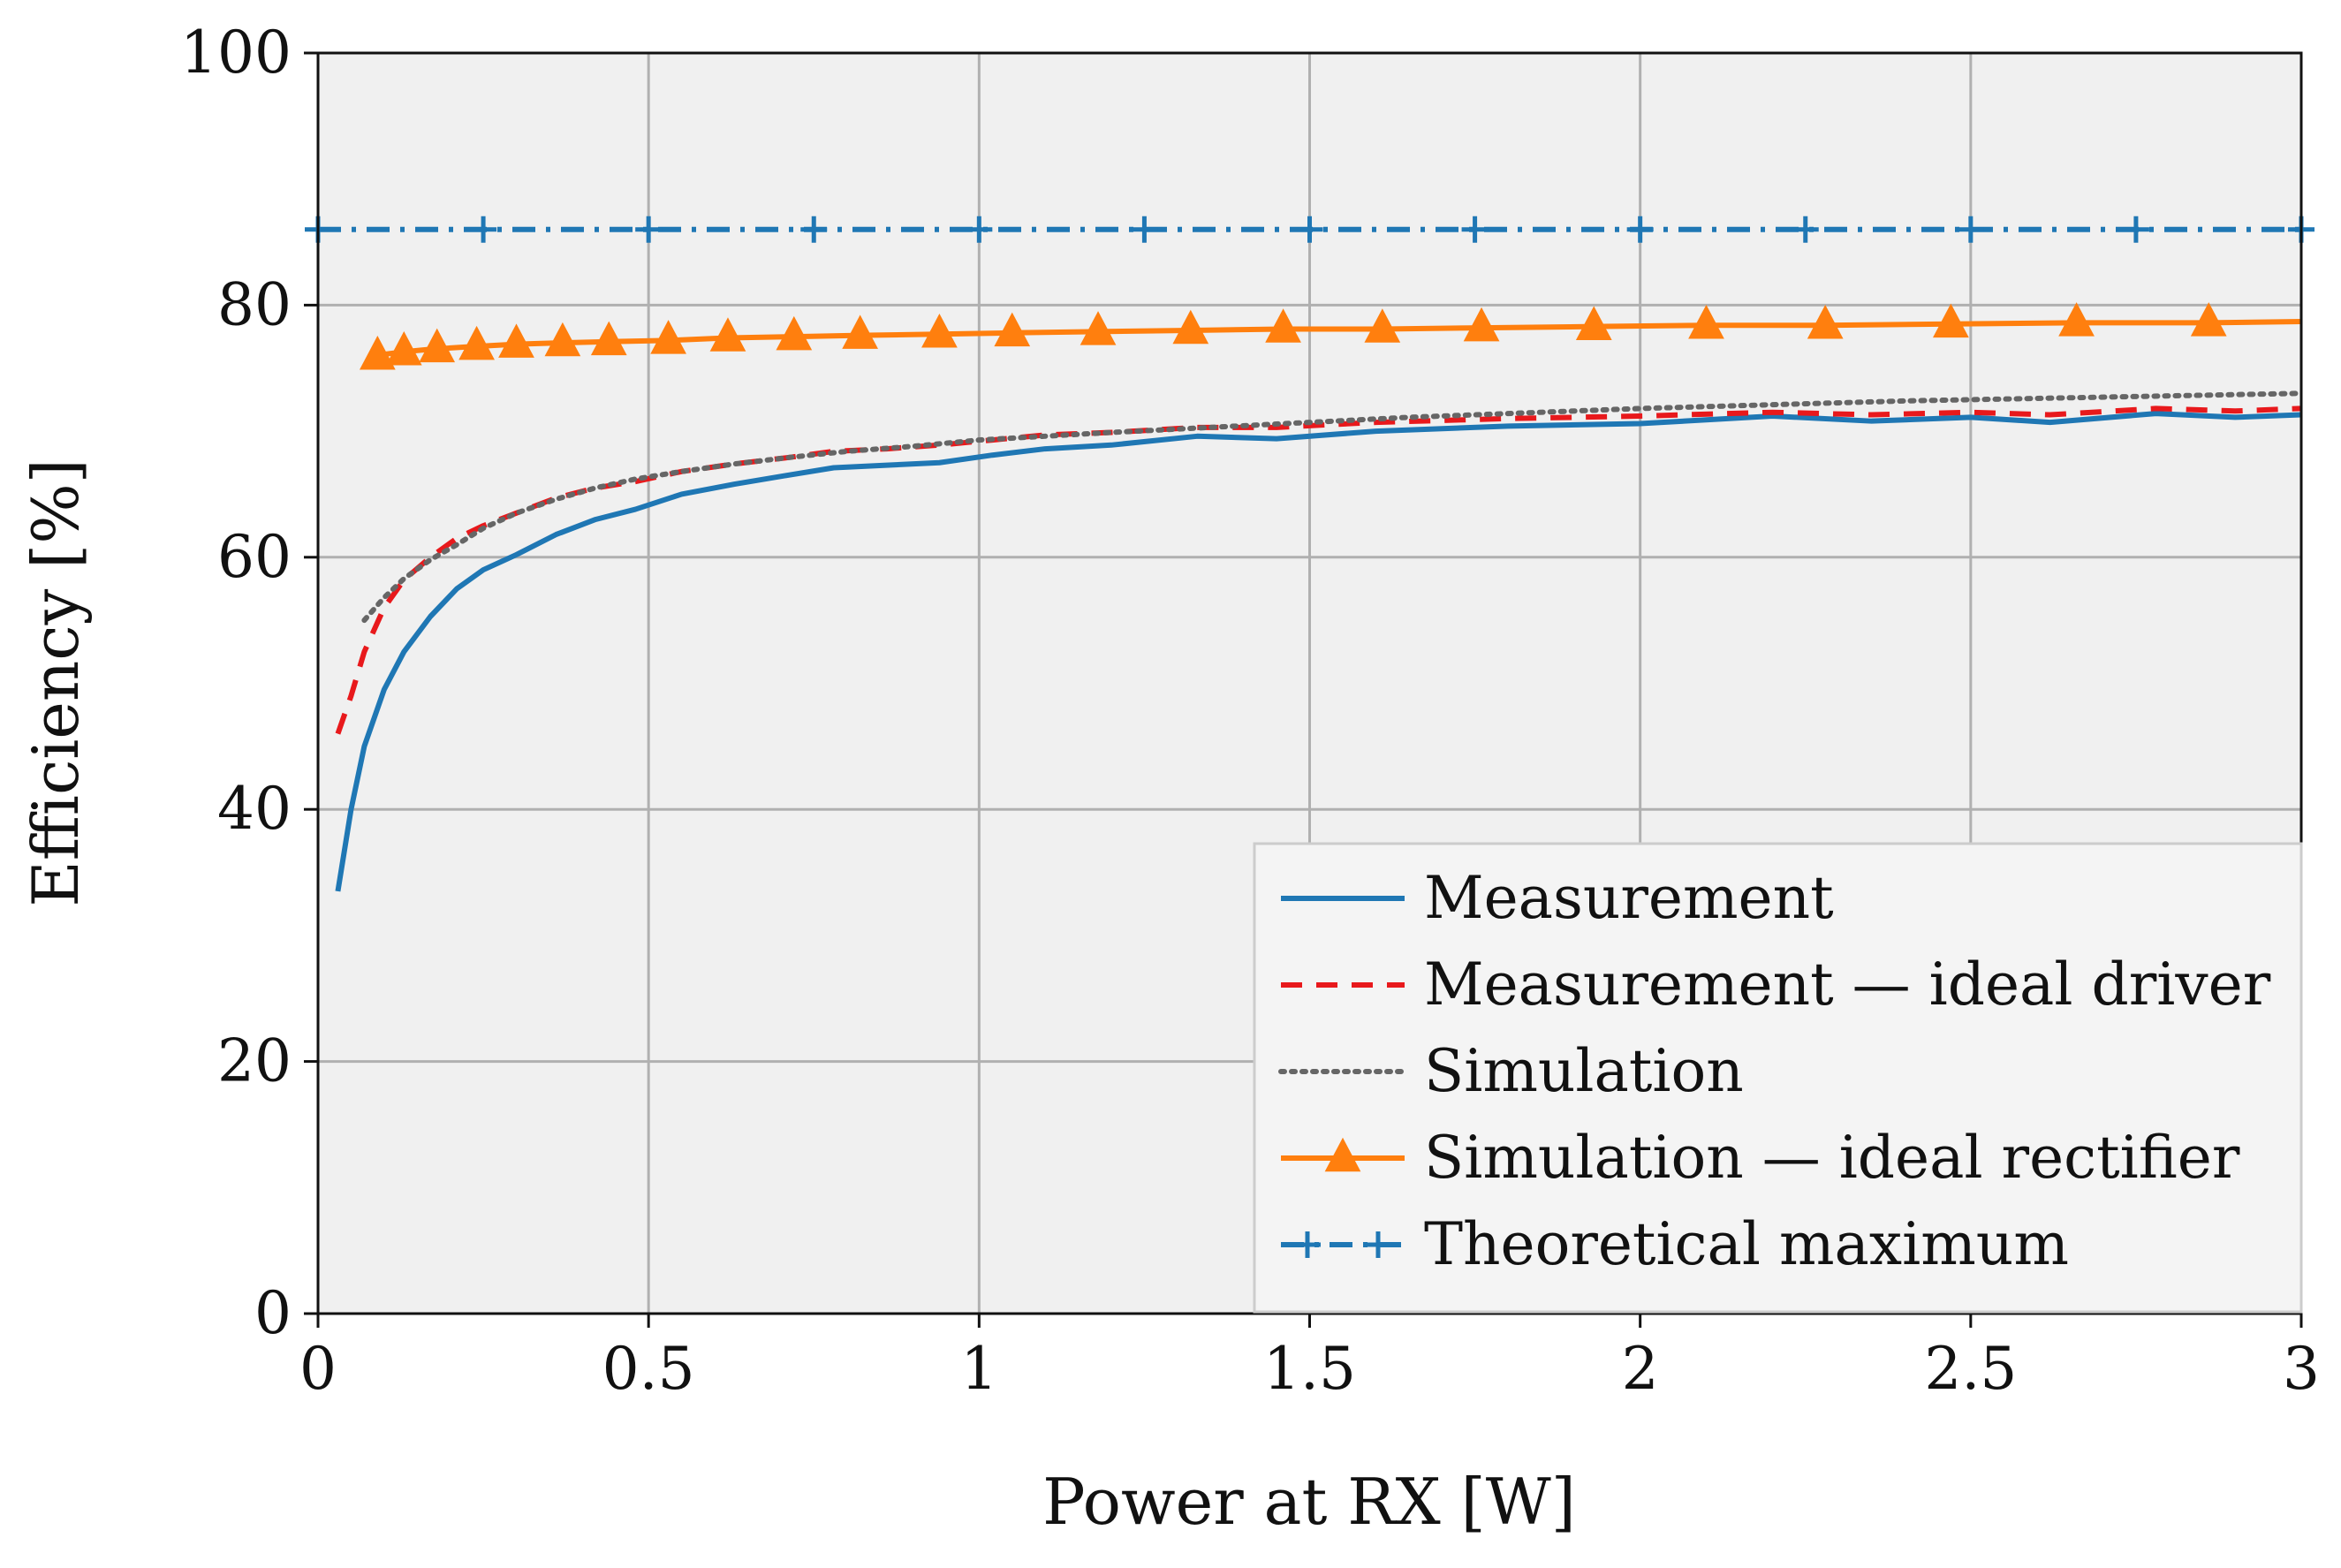  I want to click on series-line, so click(1332, 507).